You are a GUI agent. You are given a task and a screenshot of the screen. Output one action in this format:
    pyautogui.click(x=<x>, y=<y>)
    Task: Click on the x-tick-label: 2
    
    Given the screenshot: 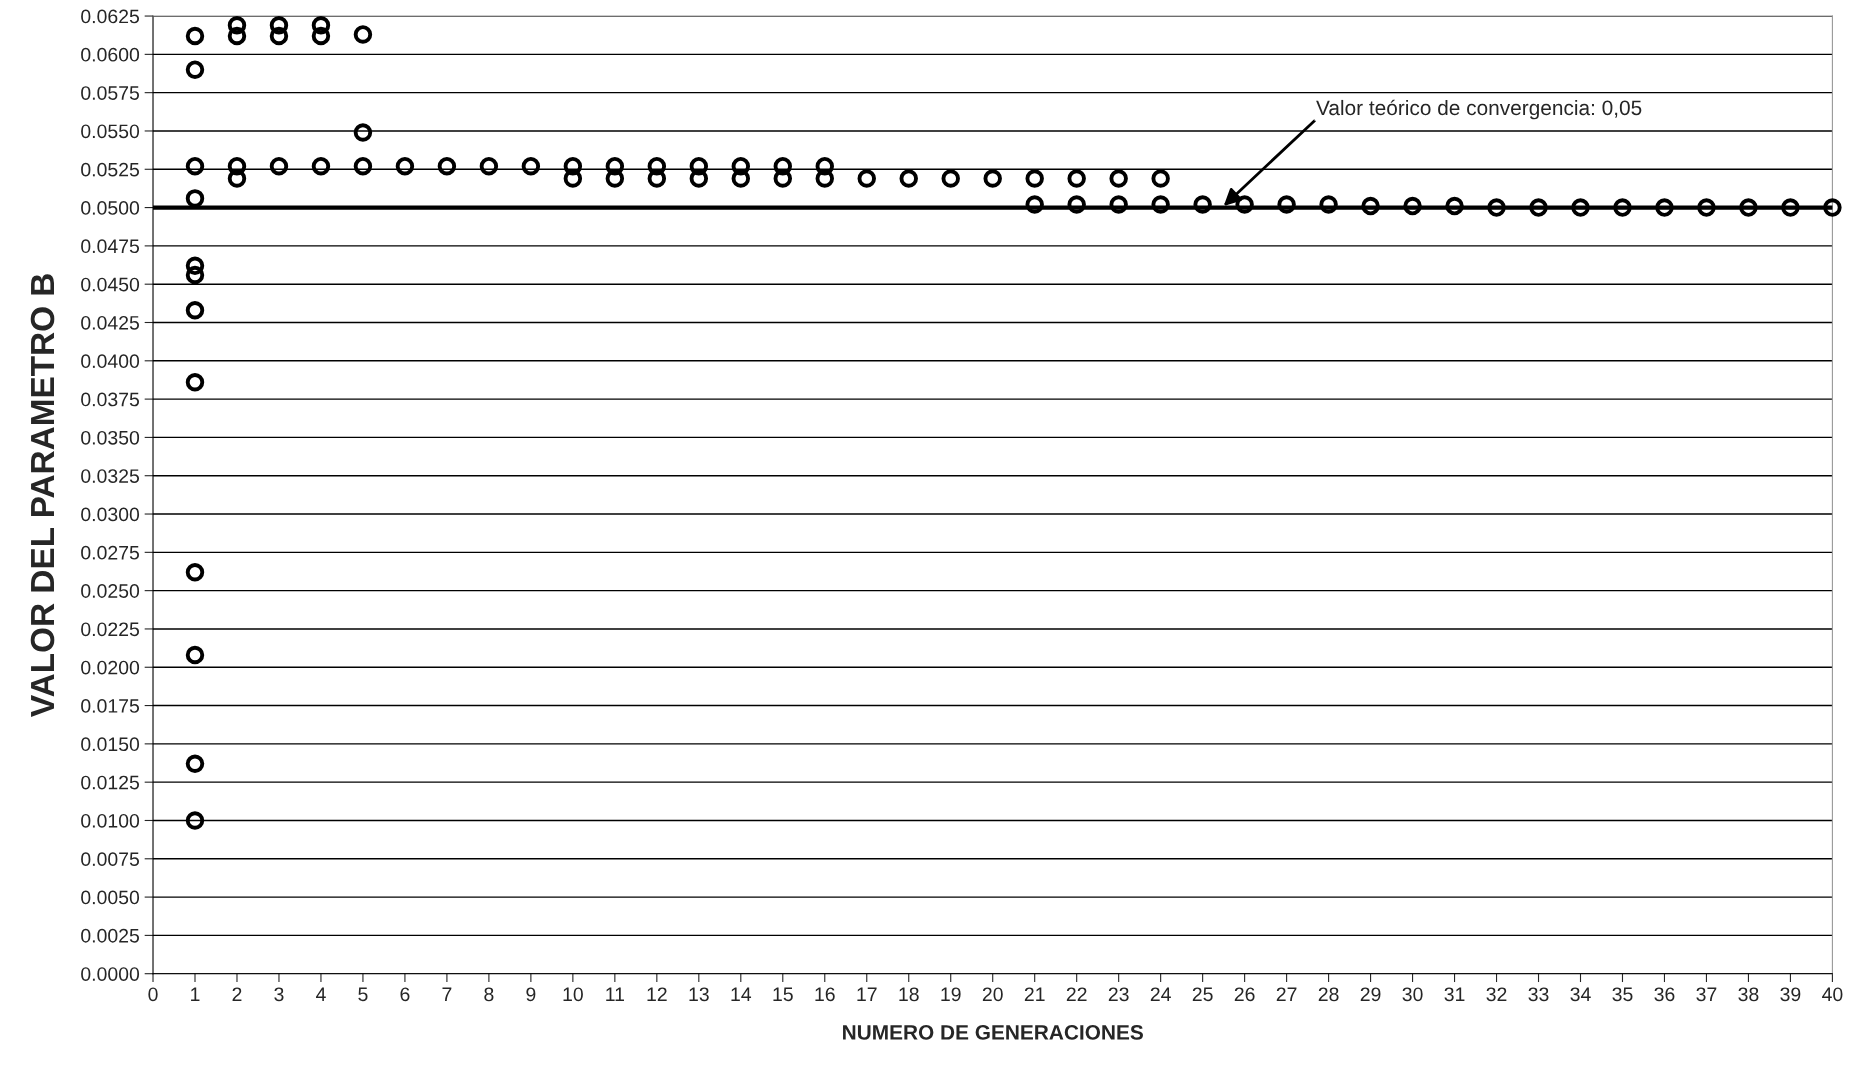 What is the action you would take?
    pyautogui.click(x=237, y=994)
    